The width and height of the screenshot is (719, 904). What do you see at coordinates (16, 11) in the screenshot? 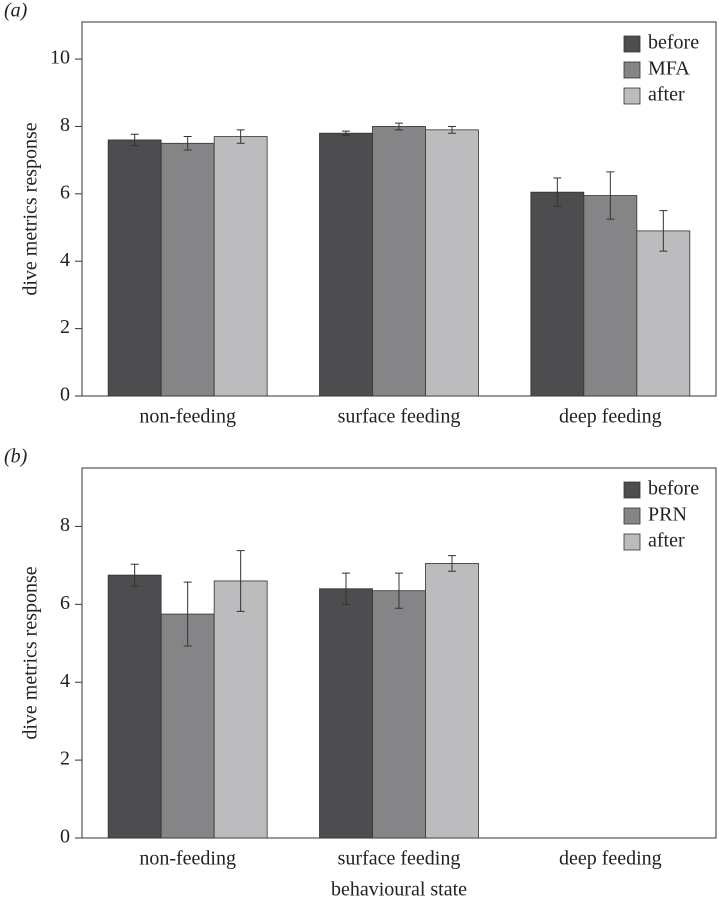
I see `panel-label: (a)` at bounding box center [16, 11].